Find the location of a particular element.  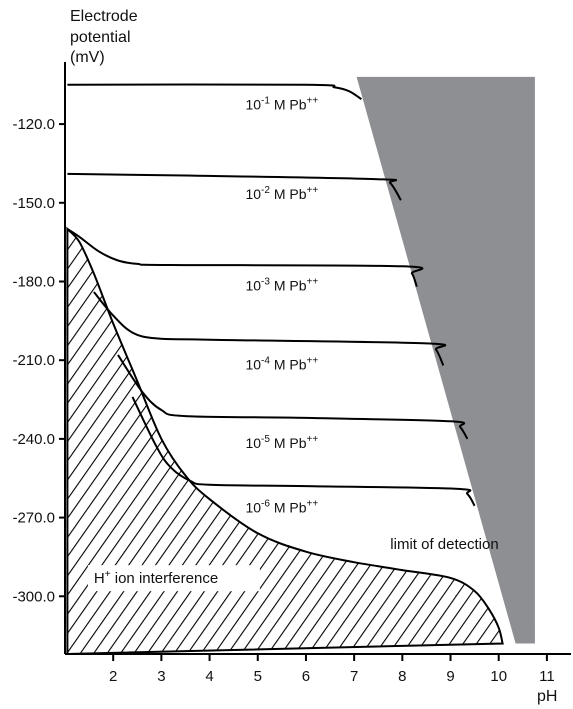

x-tick-label: 8 is located at coordinates (402, 676).